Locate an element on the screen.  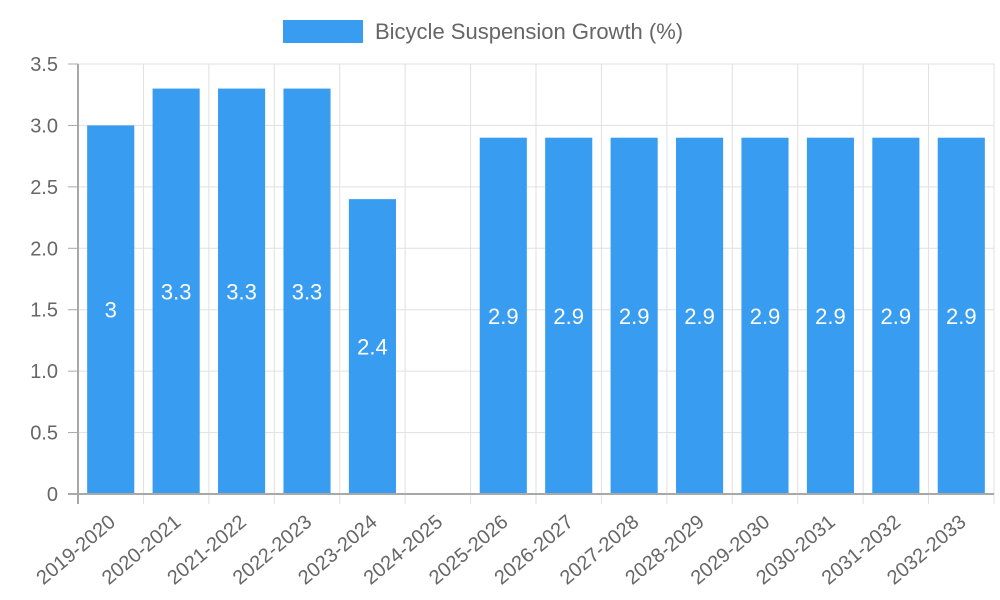
y-tick-label: 3.0 is located at coordinates (44, 126).